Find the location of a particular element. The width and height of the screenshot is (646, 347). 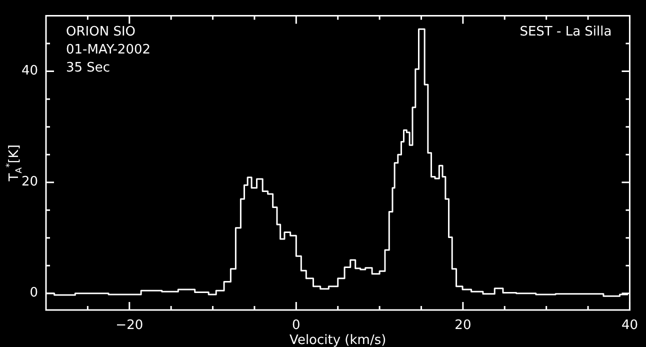

annotation: 35 Sec is located at coordinates (88, 68).